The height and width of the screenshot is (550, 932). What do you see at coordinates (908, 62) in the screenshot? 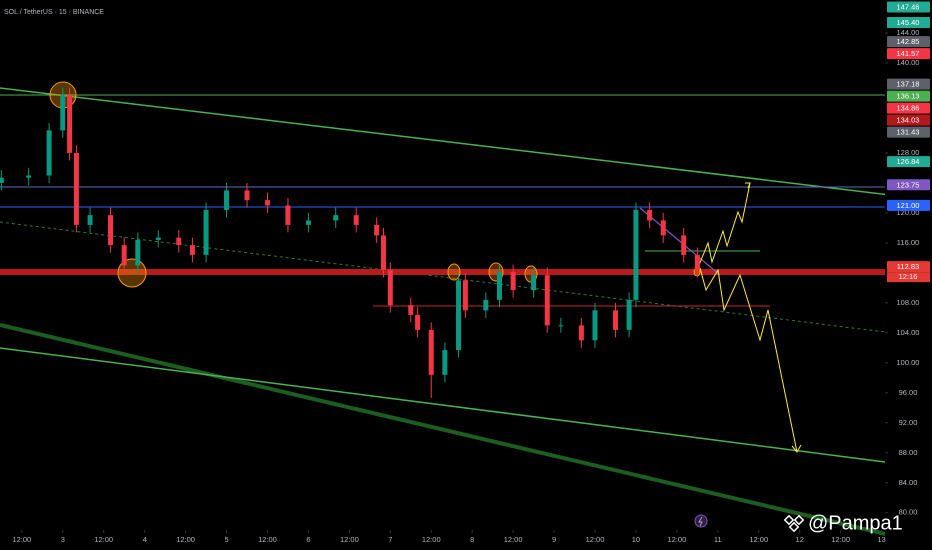
I see `y-tick-label: 140.00` at bounding box center [908, 62].